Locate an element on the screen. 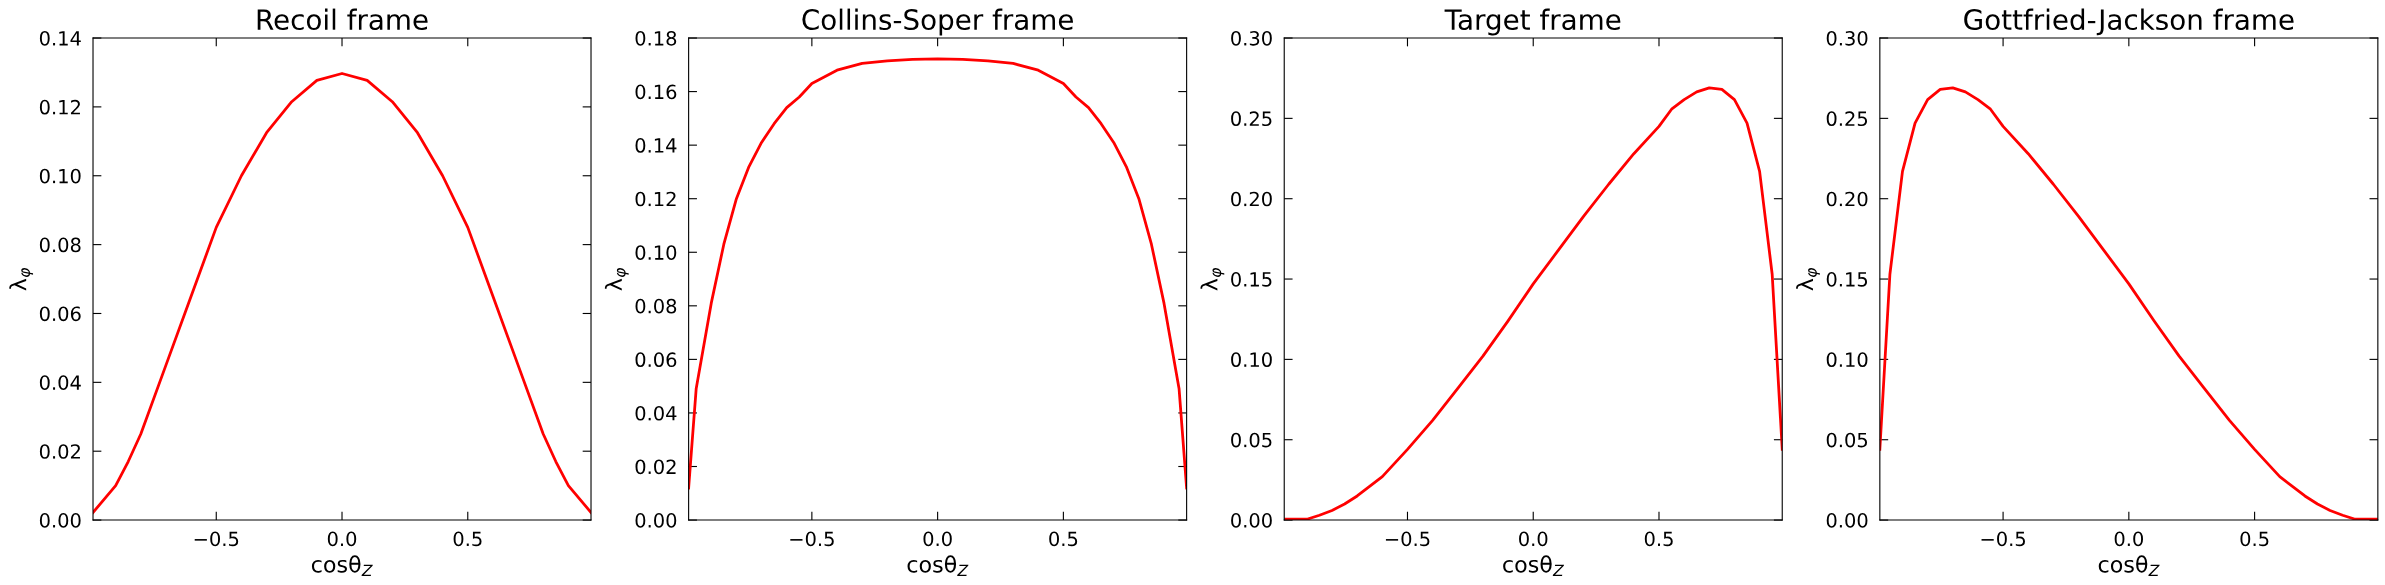 This screenshot has height=585, width=2385. chart-title: Target frame is located at coordinates (1532, 22).